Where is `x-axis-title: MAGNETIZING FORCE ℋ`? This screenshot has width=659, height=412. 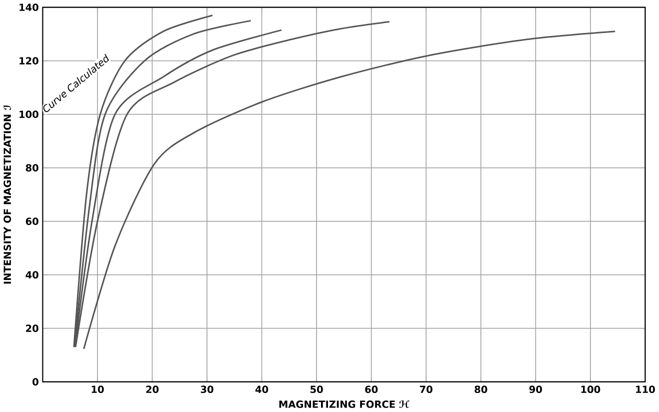 x-axis-title: MAGNETIZING FORCE ℋ is located at coordinates (344, 404).